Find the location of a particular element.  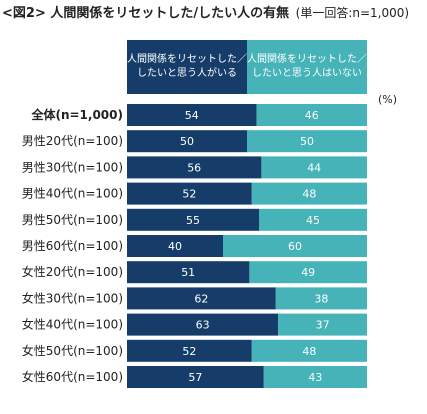

data-label: 62 is located at coordinates (201, 298).